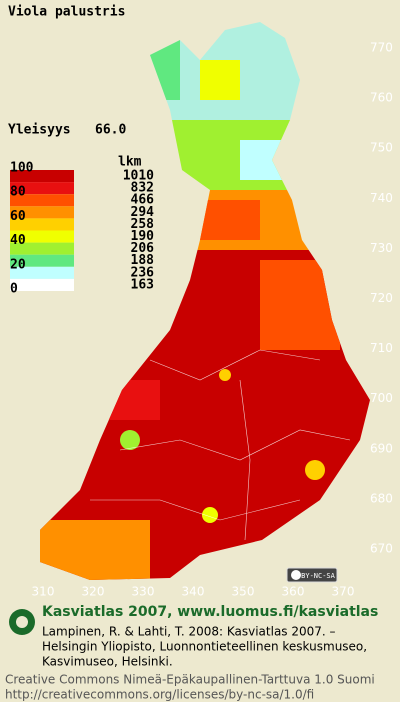 The height and width of the screenshot is (702, 400). Describe the element at coordinates (143, 272) in the screenshot. I see `legend-count: 236` at that location.